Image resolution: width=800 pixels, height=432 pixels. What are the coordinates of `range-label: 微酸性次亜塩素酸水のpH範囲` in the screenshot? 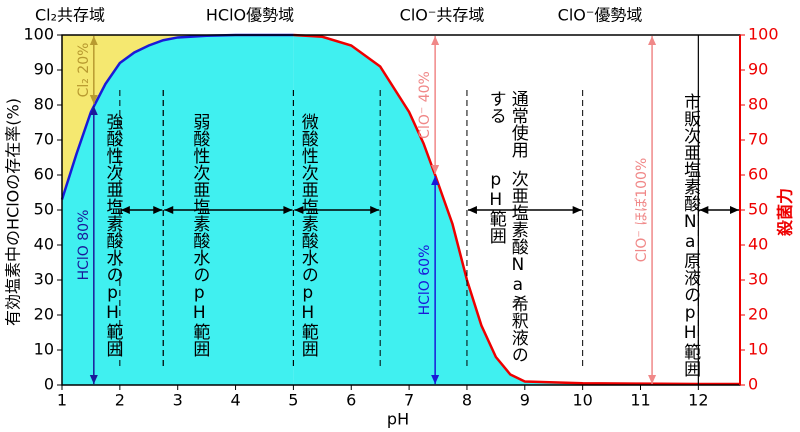 It's located at (308, 235).